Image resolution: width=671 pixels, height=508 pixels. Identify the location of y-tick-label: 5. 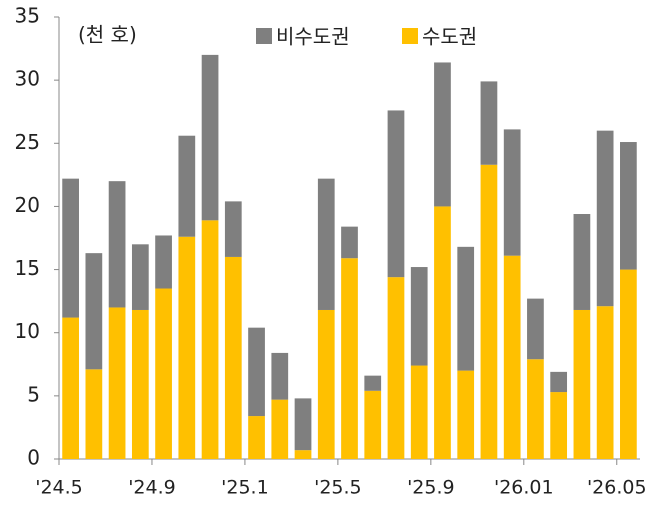
(33, 394).